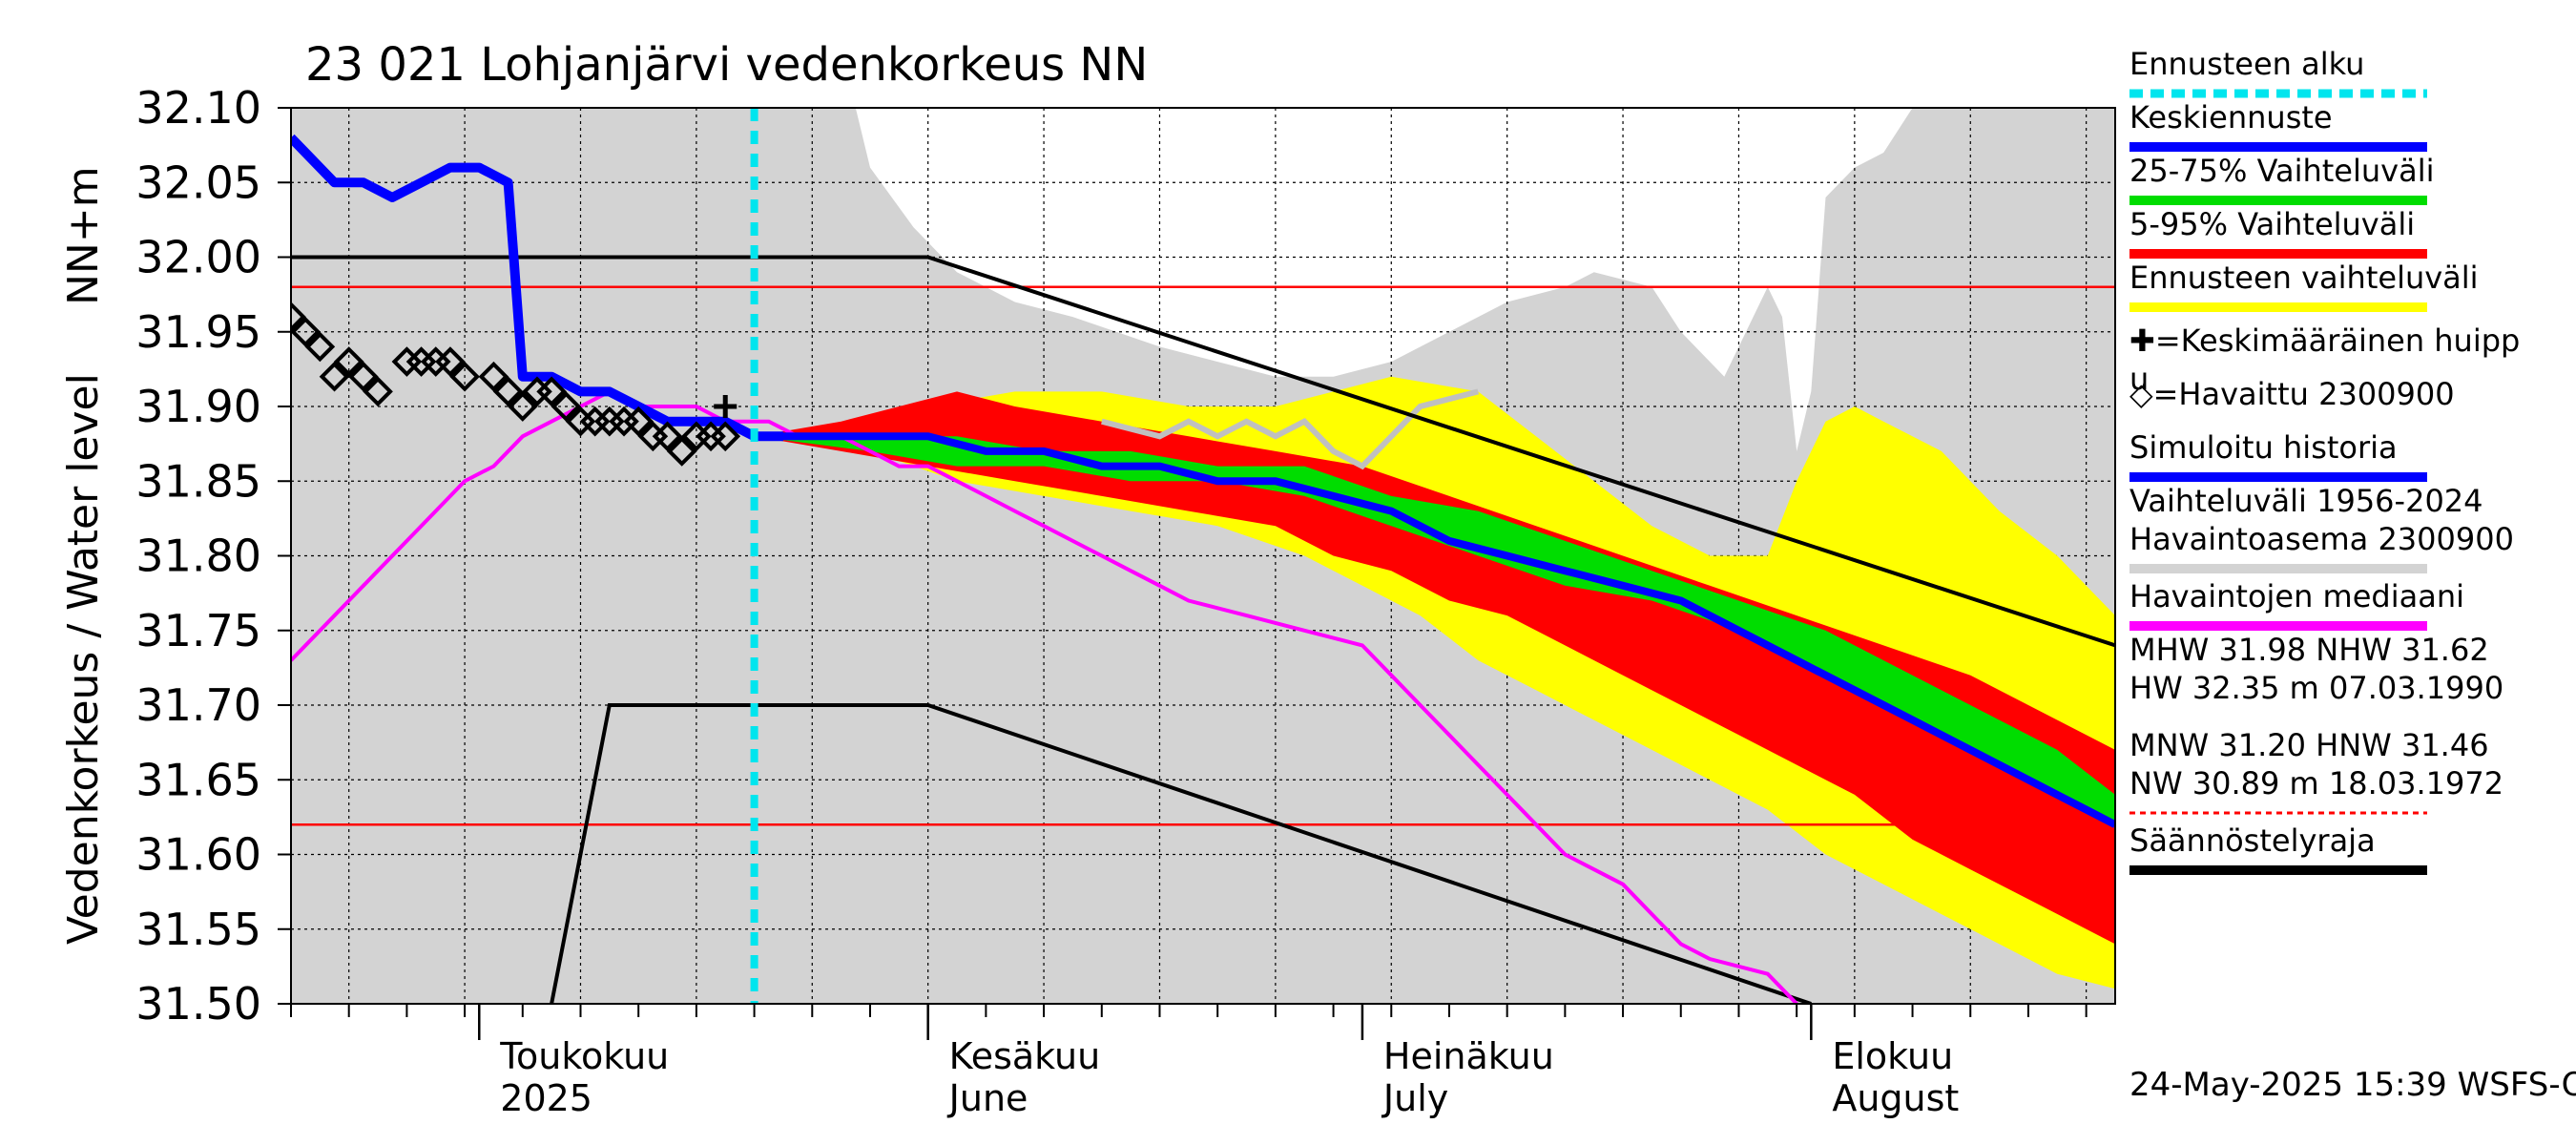 The image size is (2576, 1145). I want to click on legend-label: Havaintojen mediaani, so click(2296, 596).